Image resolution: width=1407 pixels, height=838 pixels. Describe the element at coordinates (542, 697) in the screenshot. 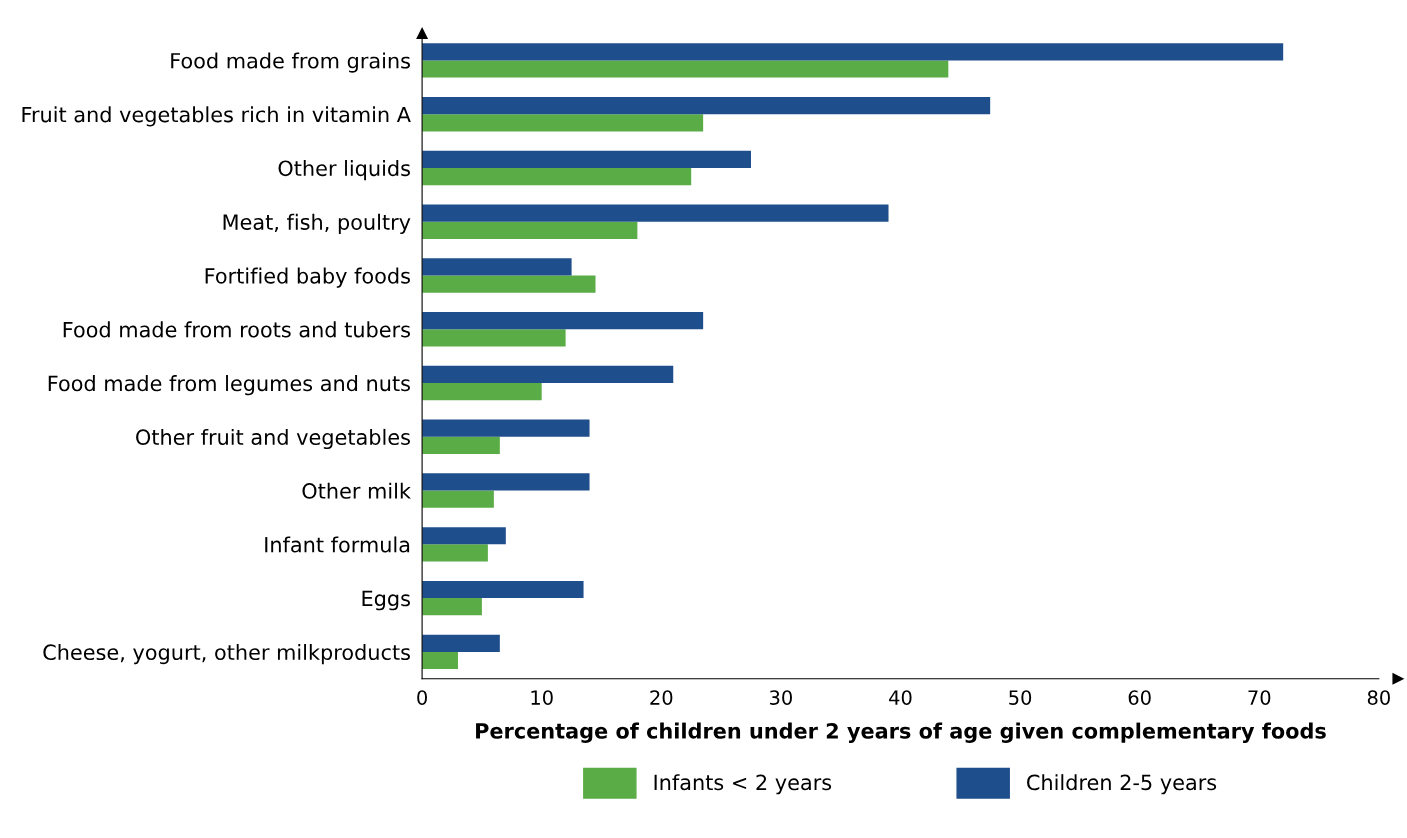

I see `x-tick-label: 10` at that location.